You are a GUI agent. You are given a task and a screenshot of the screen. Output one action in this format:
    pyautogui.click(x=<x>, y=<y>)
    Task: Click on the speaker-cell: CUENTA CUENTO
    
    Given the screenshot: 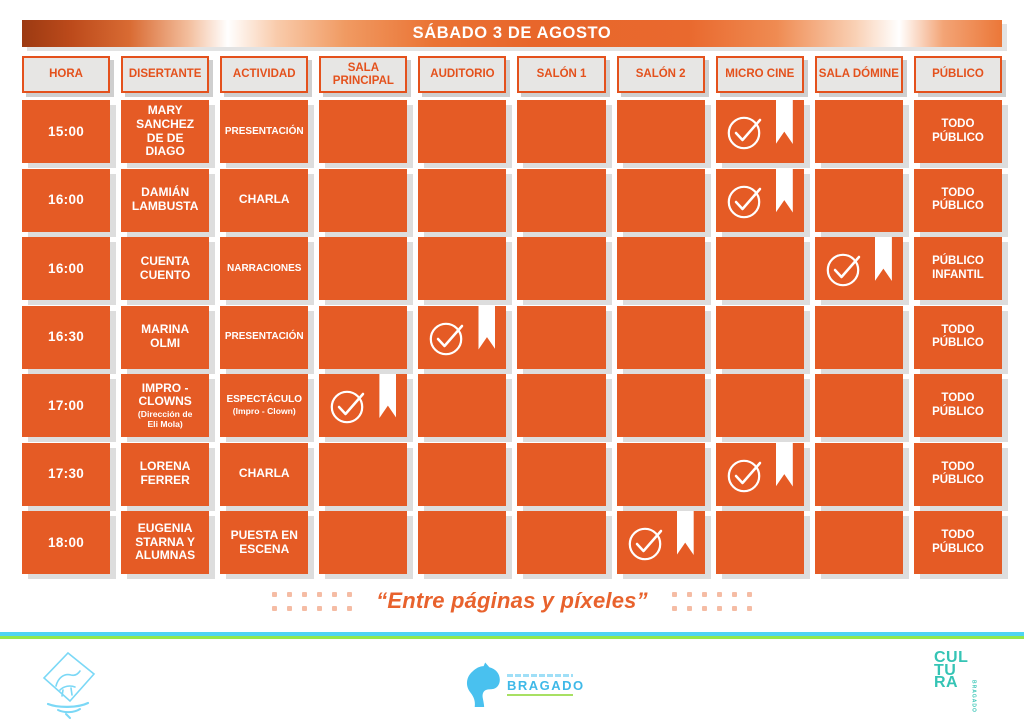 What is the action you would take?
    pyautogui.click(x=165, y=268)
    